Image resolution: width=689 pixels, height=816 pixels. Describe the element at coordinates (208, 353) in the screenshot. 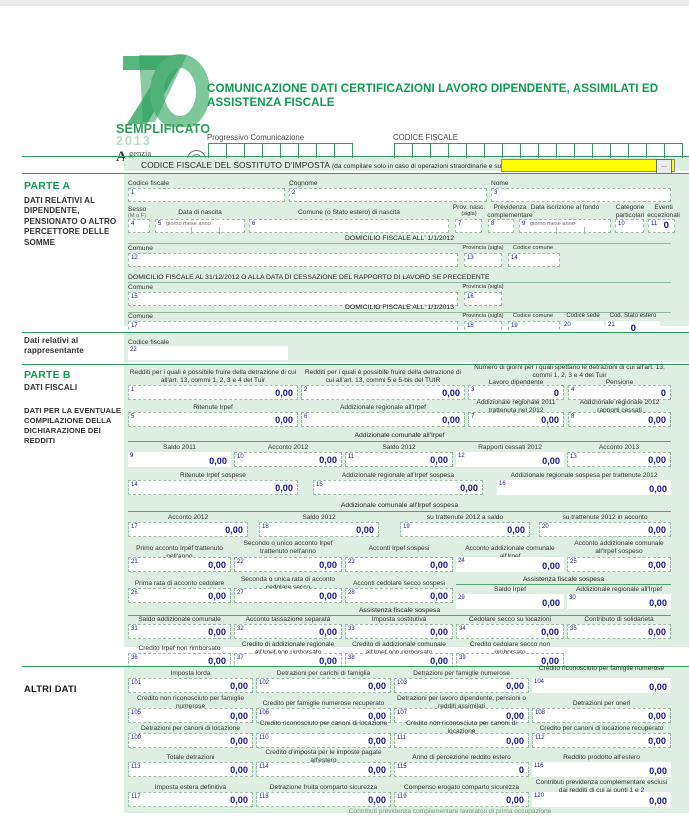

I see `field-22-input: 22` at that location.